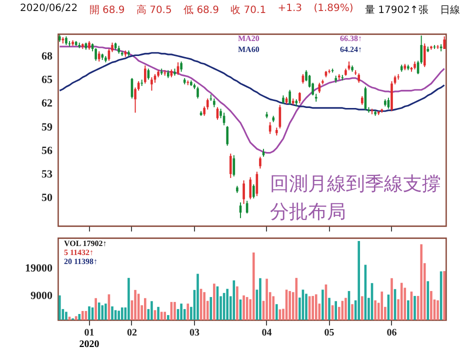  Describe the element at coordinates (39, 268) in the screenshot. I see `y-tick-label: 19000` at that location.